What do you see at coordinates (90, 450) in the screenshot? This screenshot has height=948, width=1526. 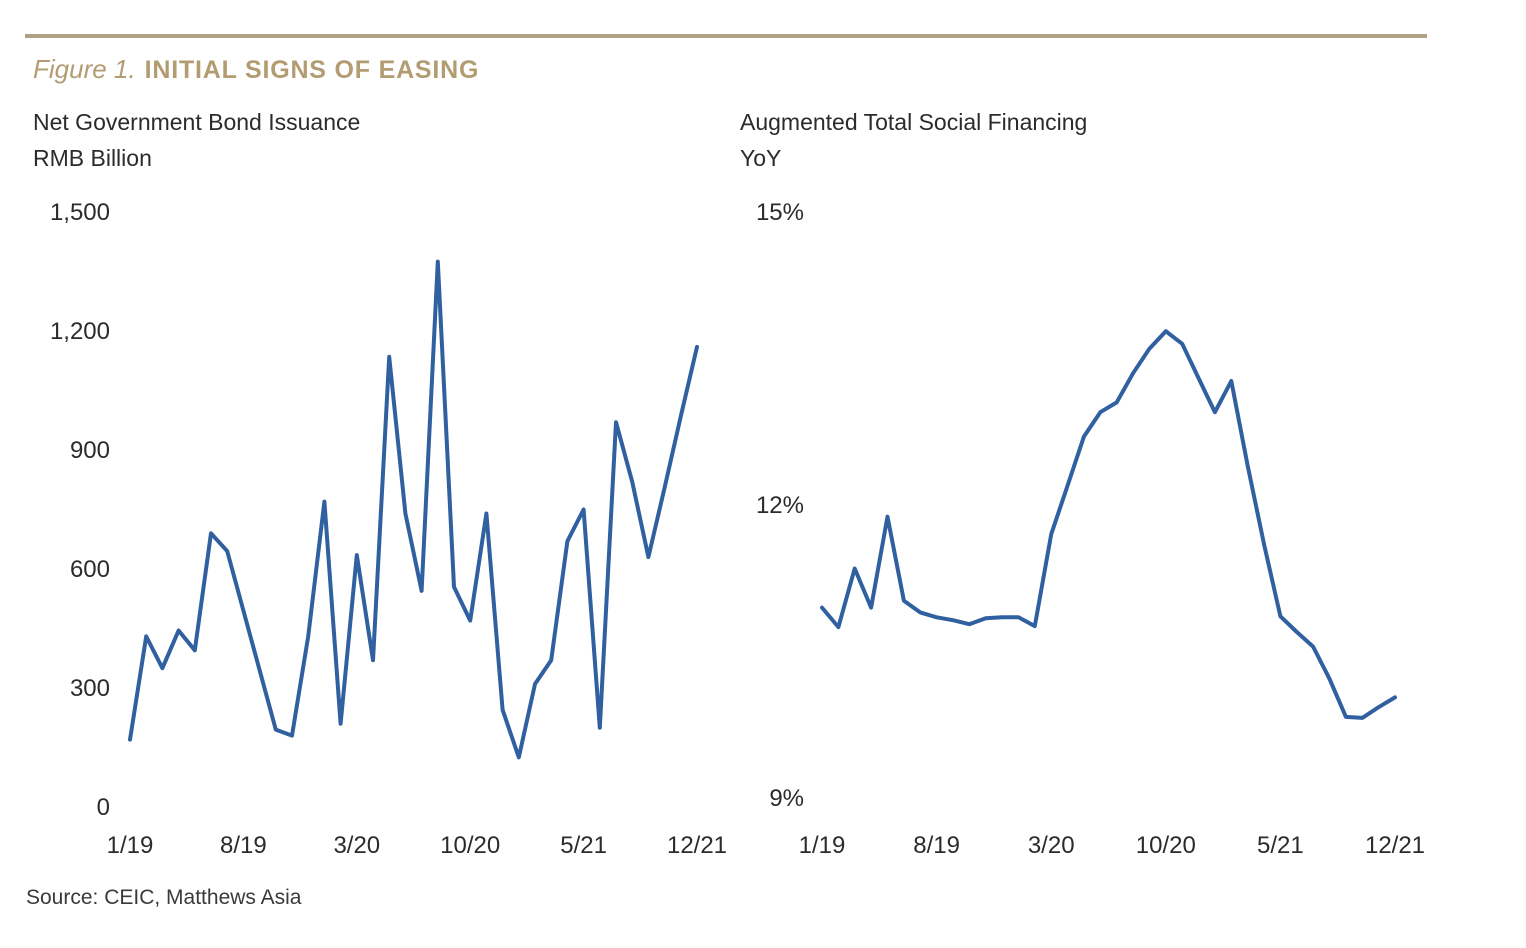 I see `left-chart-y-tick-label: 900` at bounding box center [90, 450].